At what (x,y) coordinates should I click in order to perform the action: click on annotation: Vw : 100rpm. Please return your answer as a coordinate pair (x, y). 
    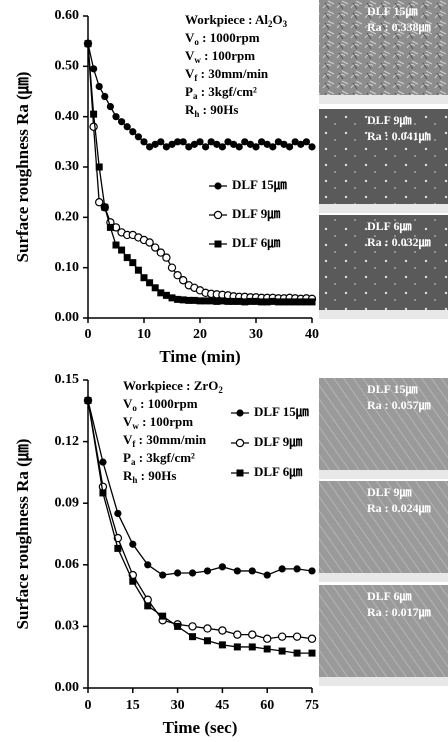
    Looking at the image, I should click on (158, 422).